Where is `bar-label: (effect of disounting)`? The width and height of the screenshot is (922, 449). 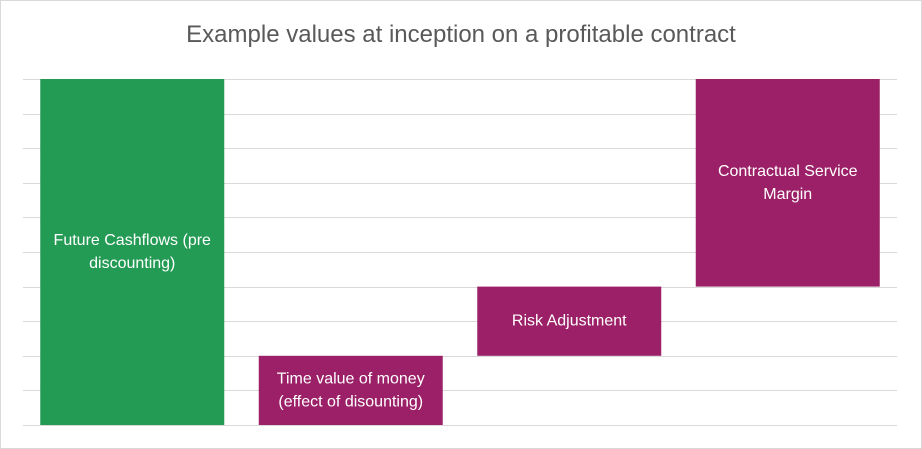 bar-label: (effect of disounting) is located at coordinates (350, 401).